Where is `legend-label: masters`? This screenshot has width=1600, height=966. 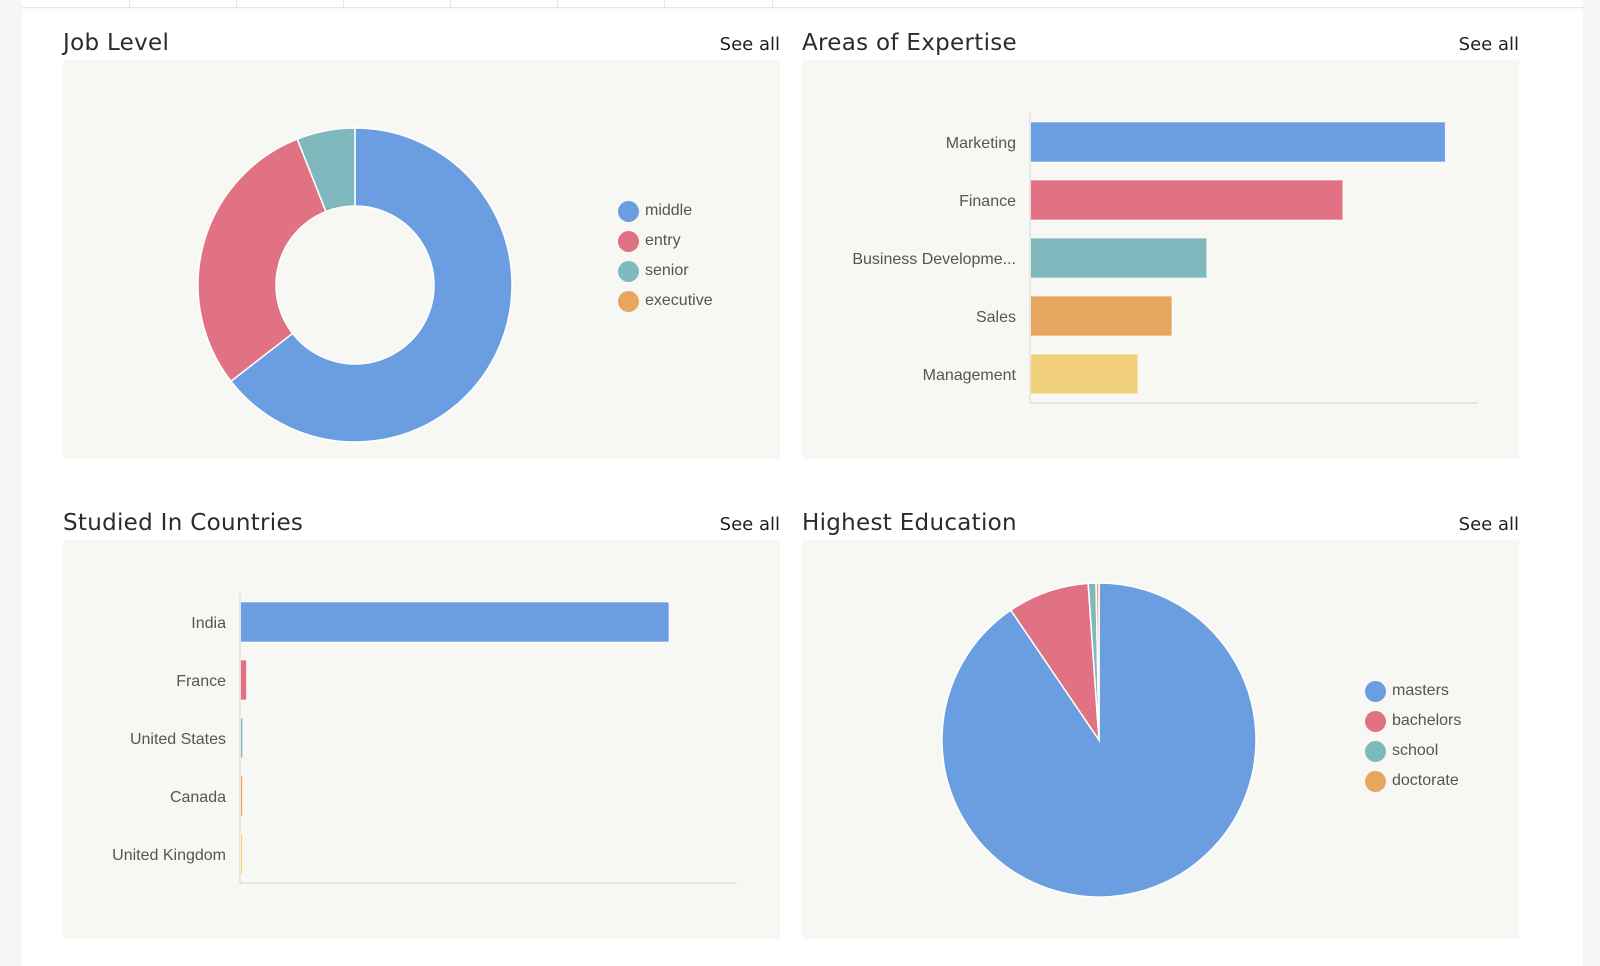 legend-label: masters is located at coordinates (1420, 690).